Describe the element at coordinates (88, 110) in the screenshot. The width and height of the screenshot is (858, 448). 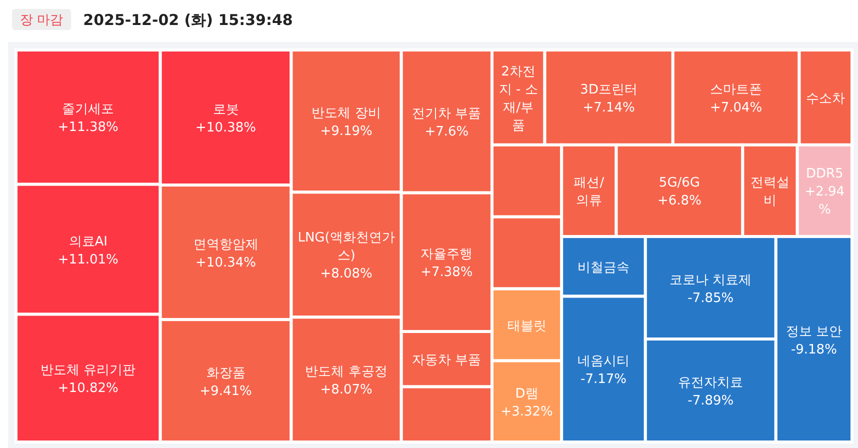
I see `category-label: 줄기세포` at that location.